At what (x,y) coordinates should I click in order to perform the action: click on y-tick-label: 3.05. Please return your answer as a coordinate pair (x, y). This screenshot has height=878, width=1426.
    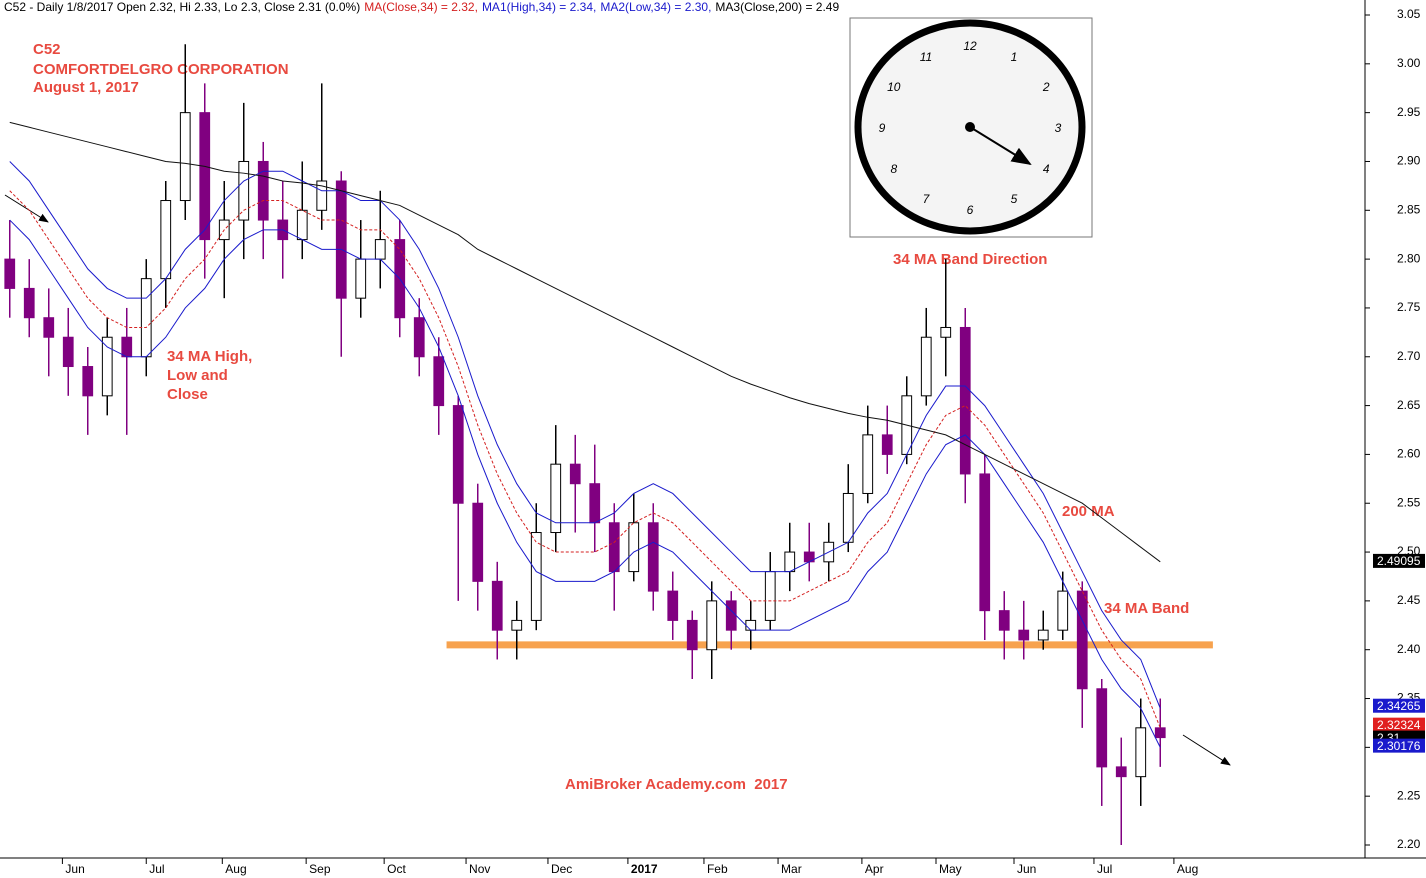
    Looking at the image, I should click on (1409, 14).